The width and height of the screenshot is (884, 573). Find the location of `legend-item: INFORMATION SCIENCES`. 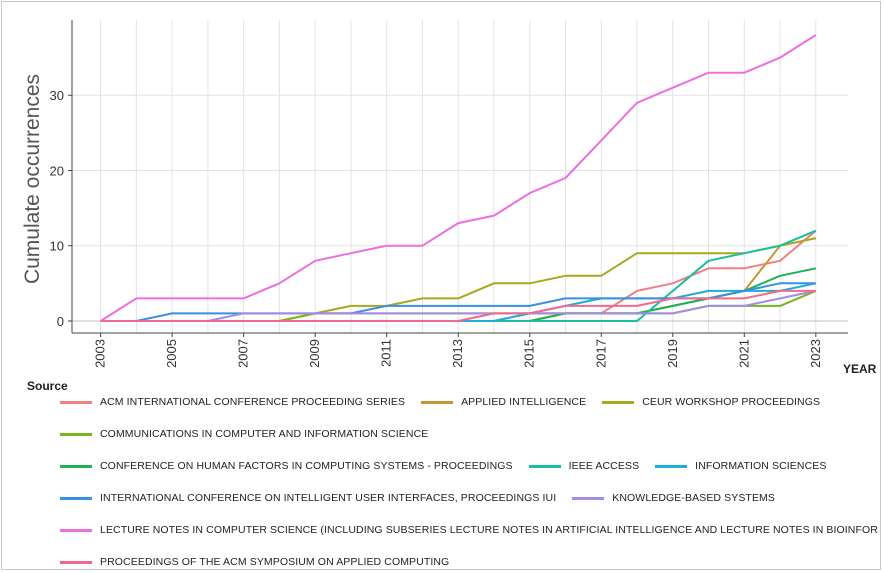

legend-item: INFORMATION SCIENCES is located at coordinates (740, 466).